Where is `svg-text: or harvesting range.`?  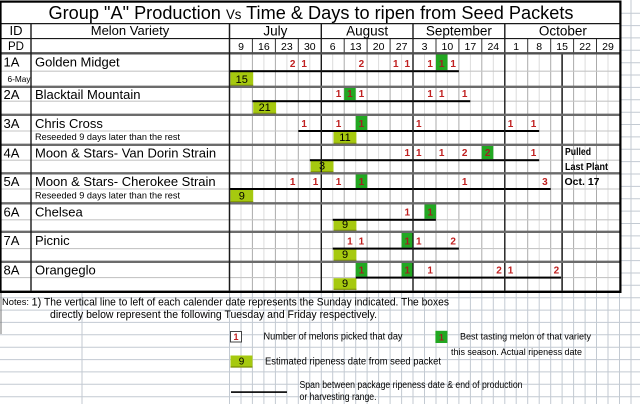
svg-text: or harvesting range. is located at coordinates (338, 397).